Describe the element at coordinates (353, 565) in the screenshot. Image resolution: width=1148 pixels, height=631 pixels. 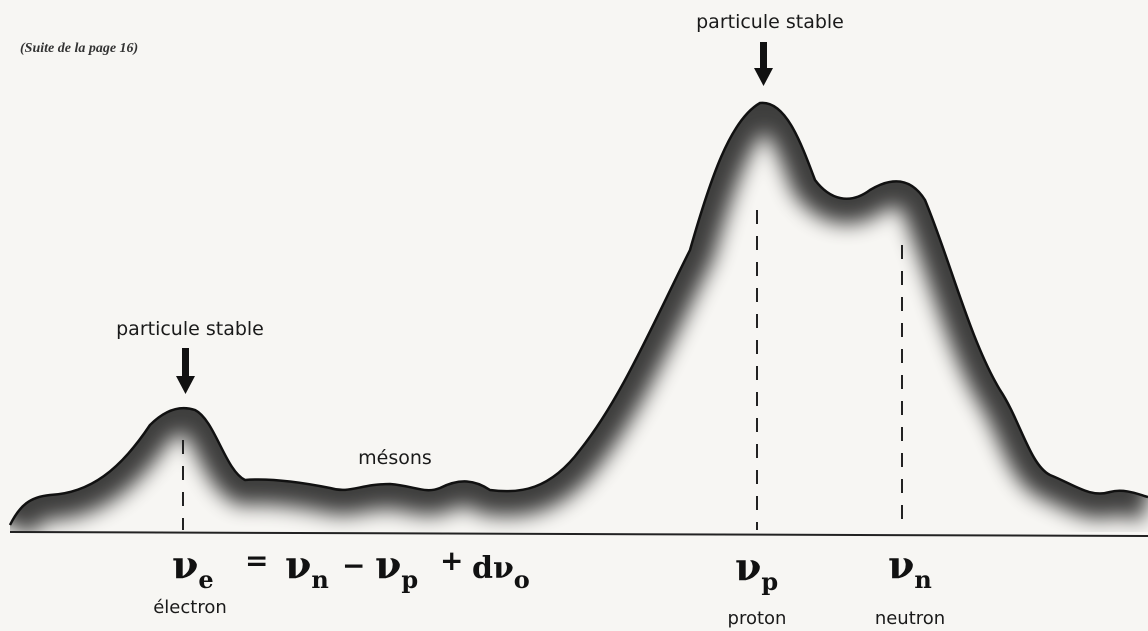
I see `operator: −` at that location.